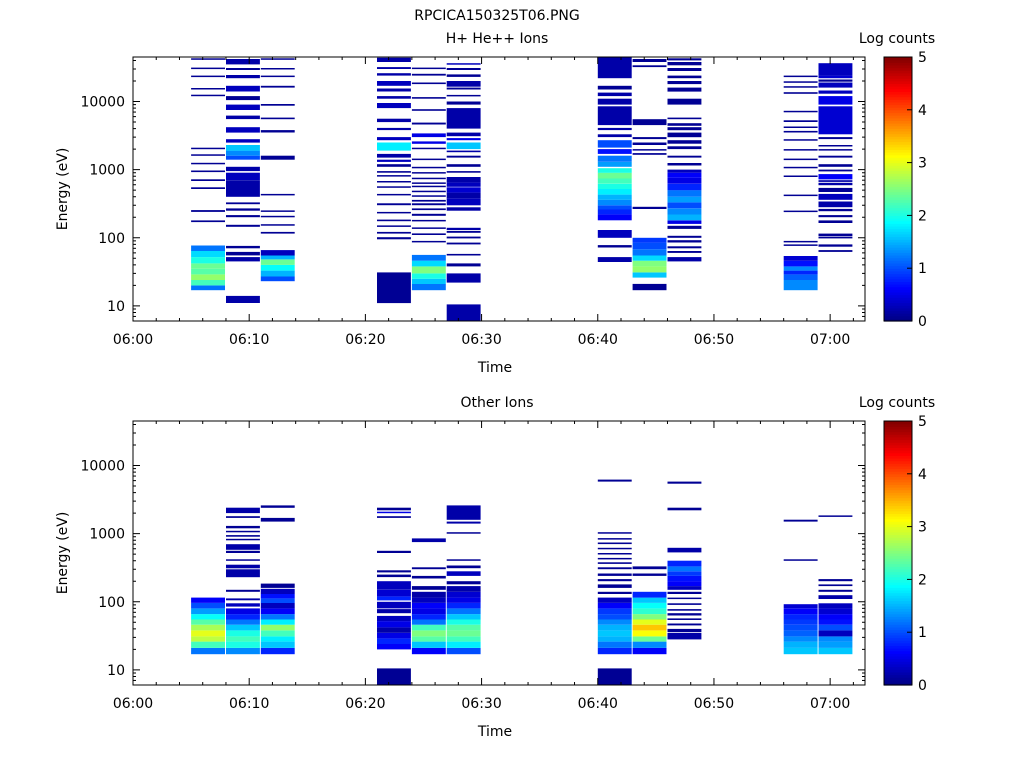 Image resolution: width=1024 pixels, height=772 pixels. I want to click on x-tick-label: 06:00, so click(133, 340).